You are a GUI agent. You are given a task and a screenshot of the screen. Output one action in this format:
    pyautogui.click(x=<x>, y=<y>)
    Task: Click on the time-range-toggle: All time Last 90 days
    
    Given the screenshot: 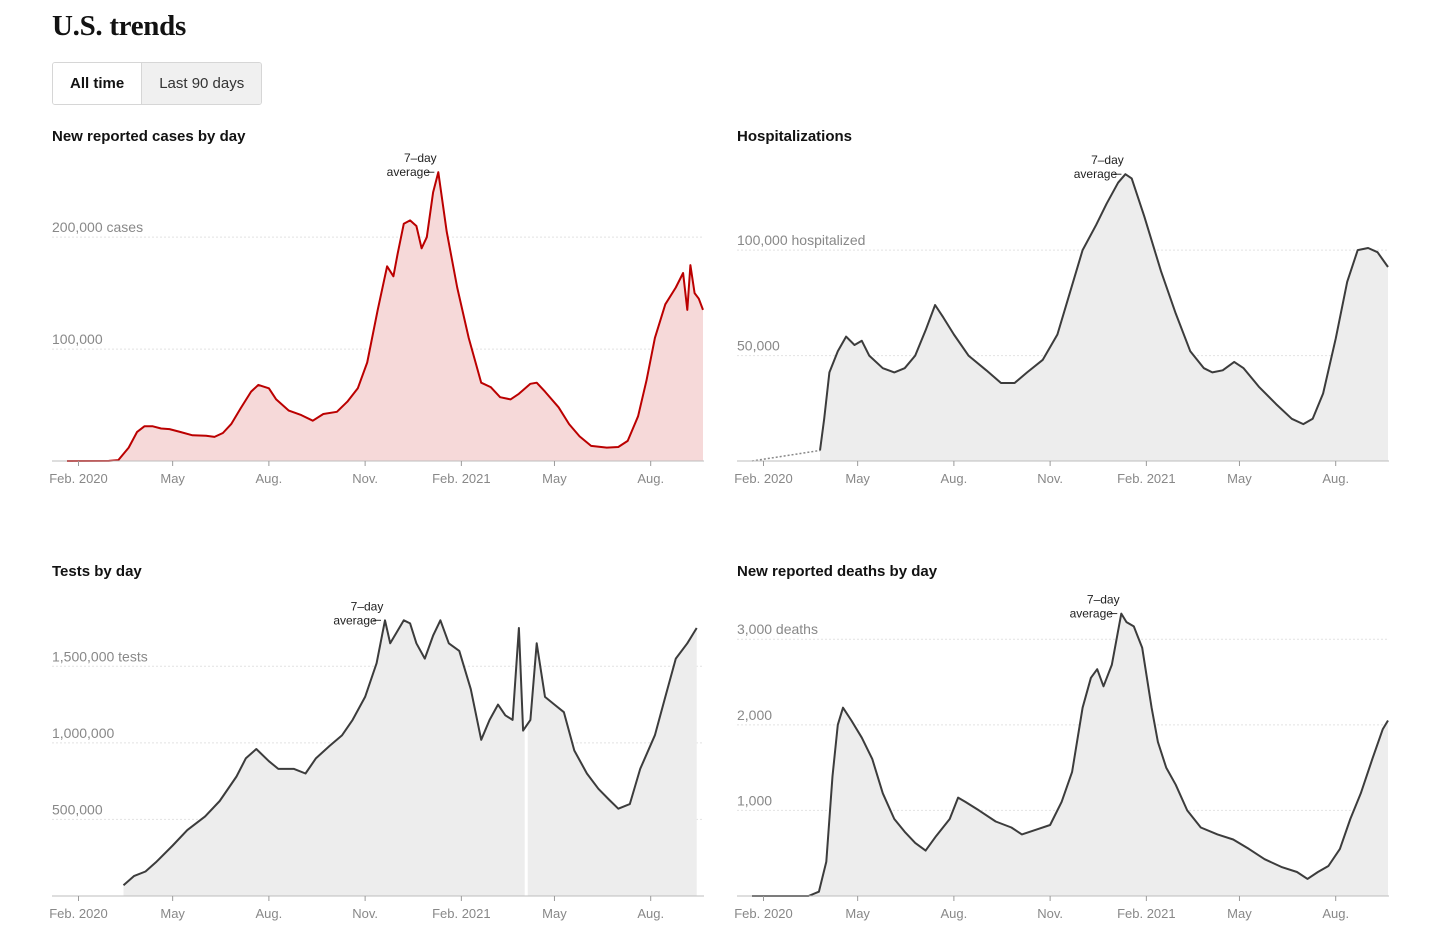 What is the action you would take?
    pyautogui.click(x=157, y=83)
    